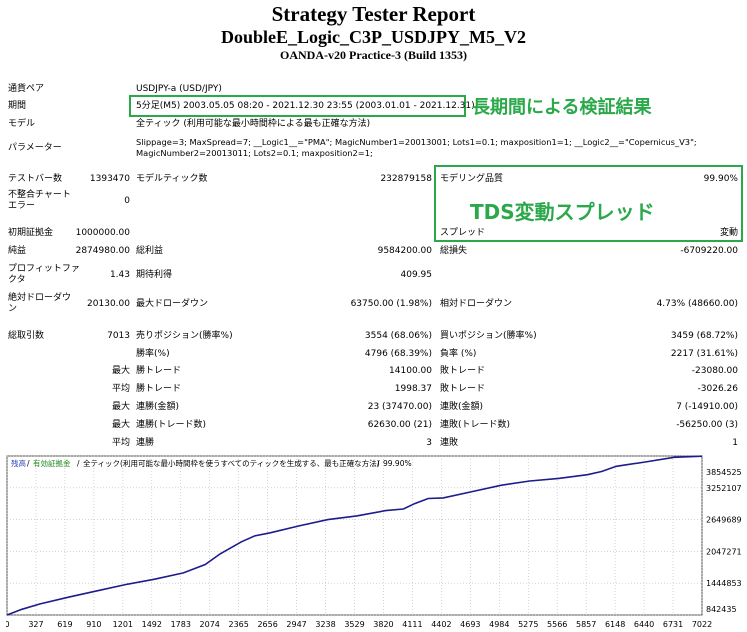 The width and height of the screenshot is (747, 632). I want to click on gross-profit-label: 総利益, so click(150, 251).